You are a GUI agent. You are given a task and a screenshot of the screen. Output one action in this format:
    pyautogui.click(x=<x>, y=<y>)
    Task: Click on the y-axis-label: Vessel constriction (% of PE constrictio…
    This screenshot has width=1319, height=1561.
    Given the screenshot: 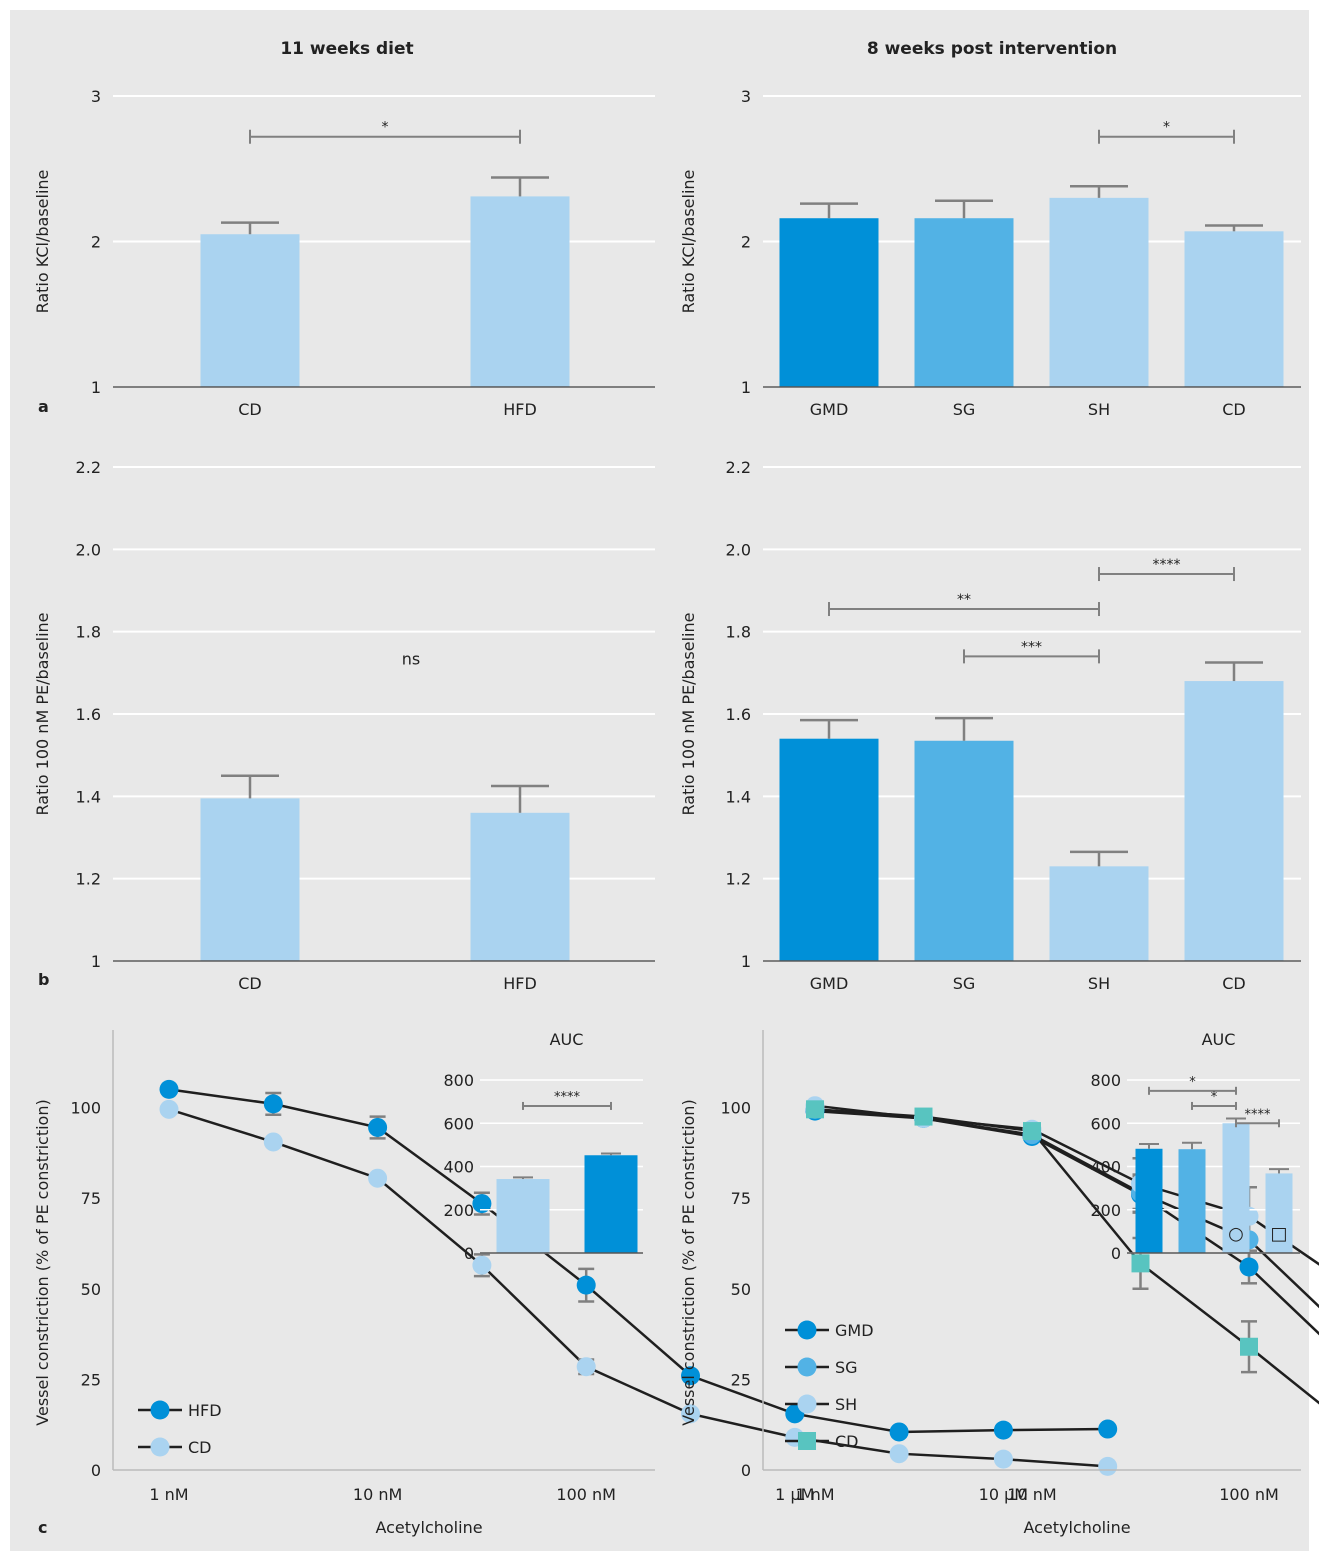 What is the action you would take?
    pyautogui.click(x=688, y=1262)
    